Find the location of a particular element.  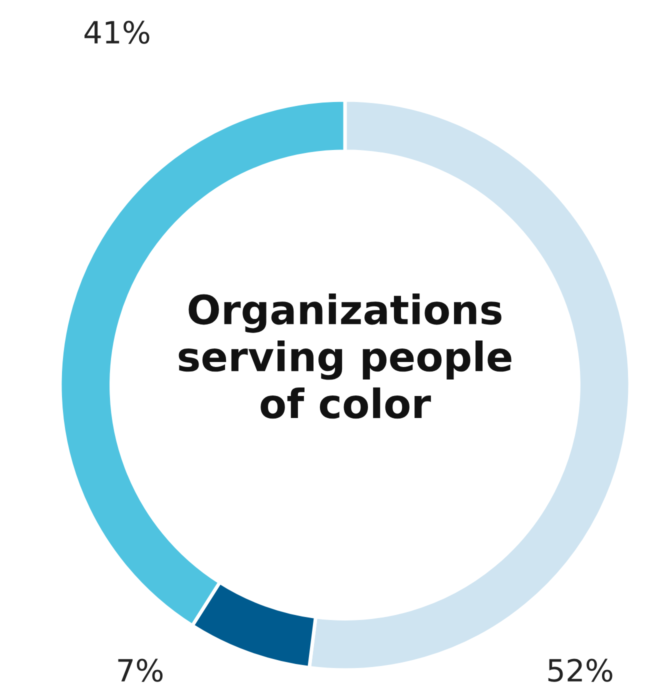

text: Organizations serving people of color is located at coordinates (345, 356).